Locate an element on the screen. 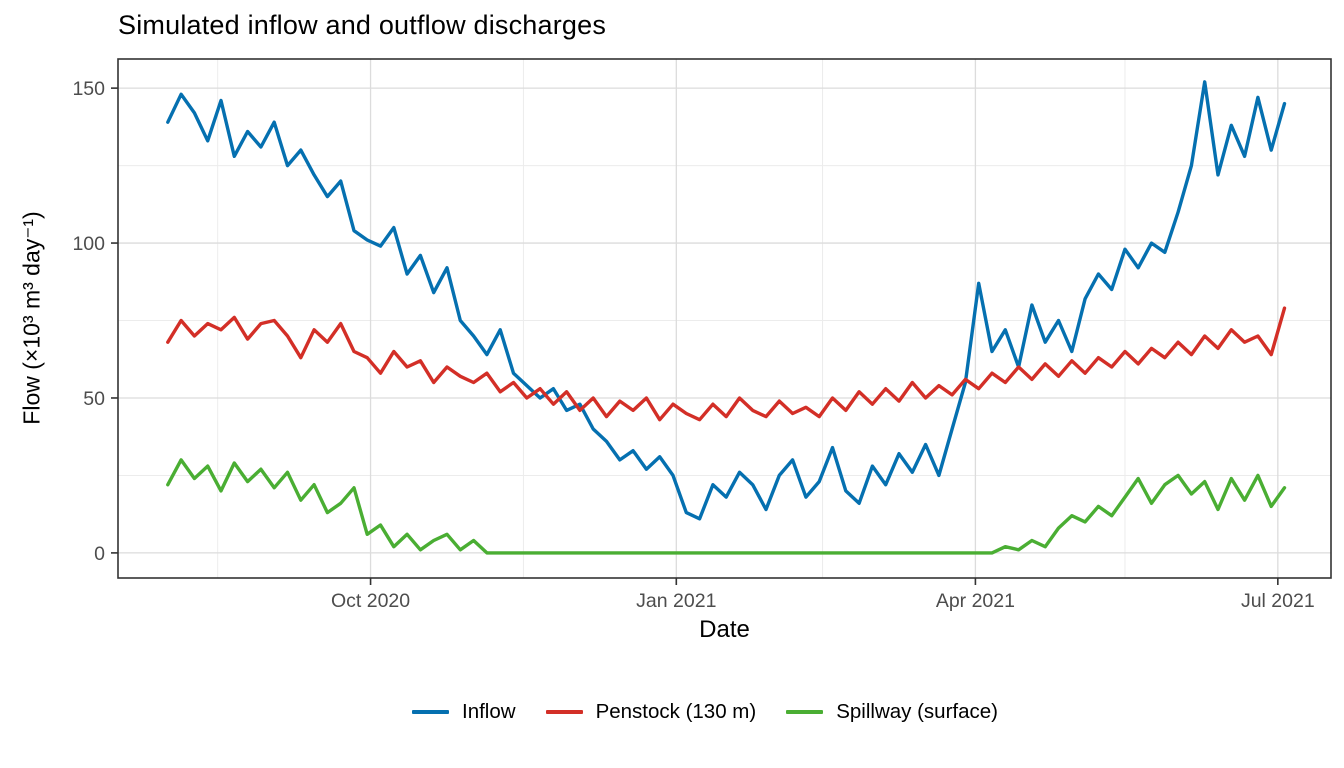 The height and width of the screenshot is (768, 1344). inflow-legend-key-line is located at coordinates (430, 712).